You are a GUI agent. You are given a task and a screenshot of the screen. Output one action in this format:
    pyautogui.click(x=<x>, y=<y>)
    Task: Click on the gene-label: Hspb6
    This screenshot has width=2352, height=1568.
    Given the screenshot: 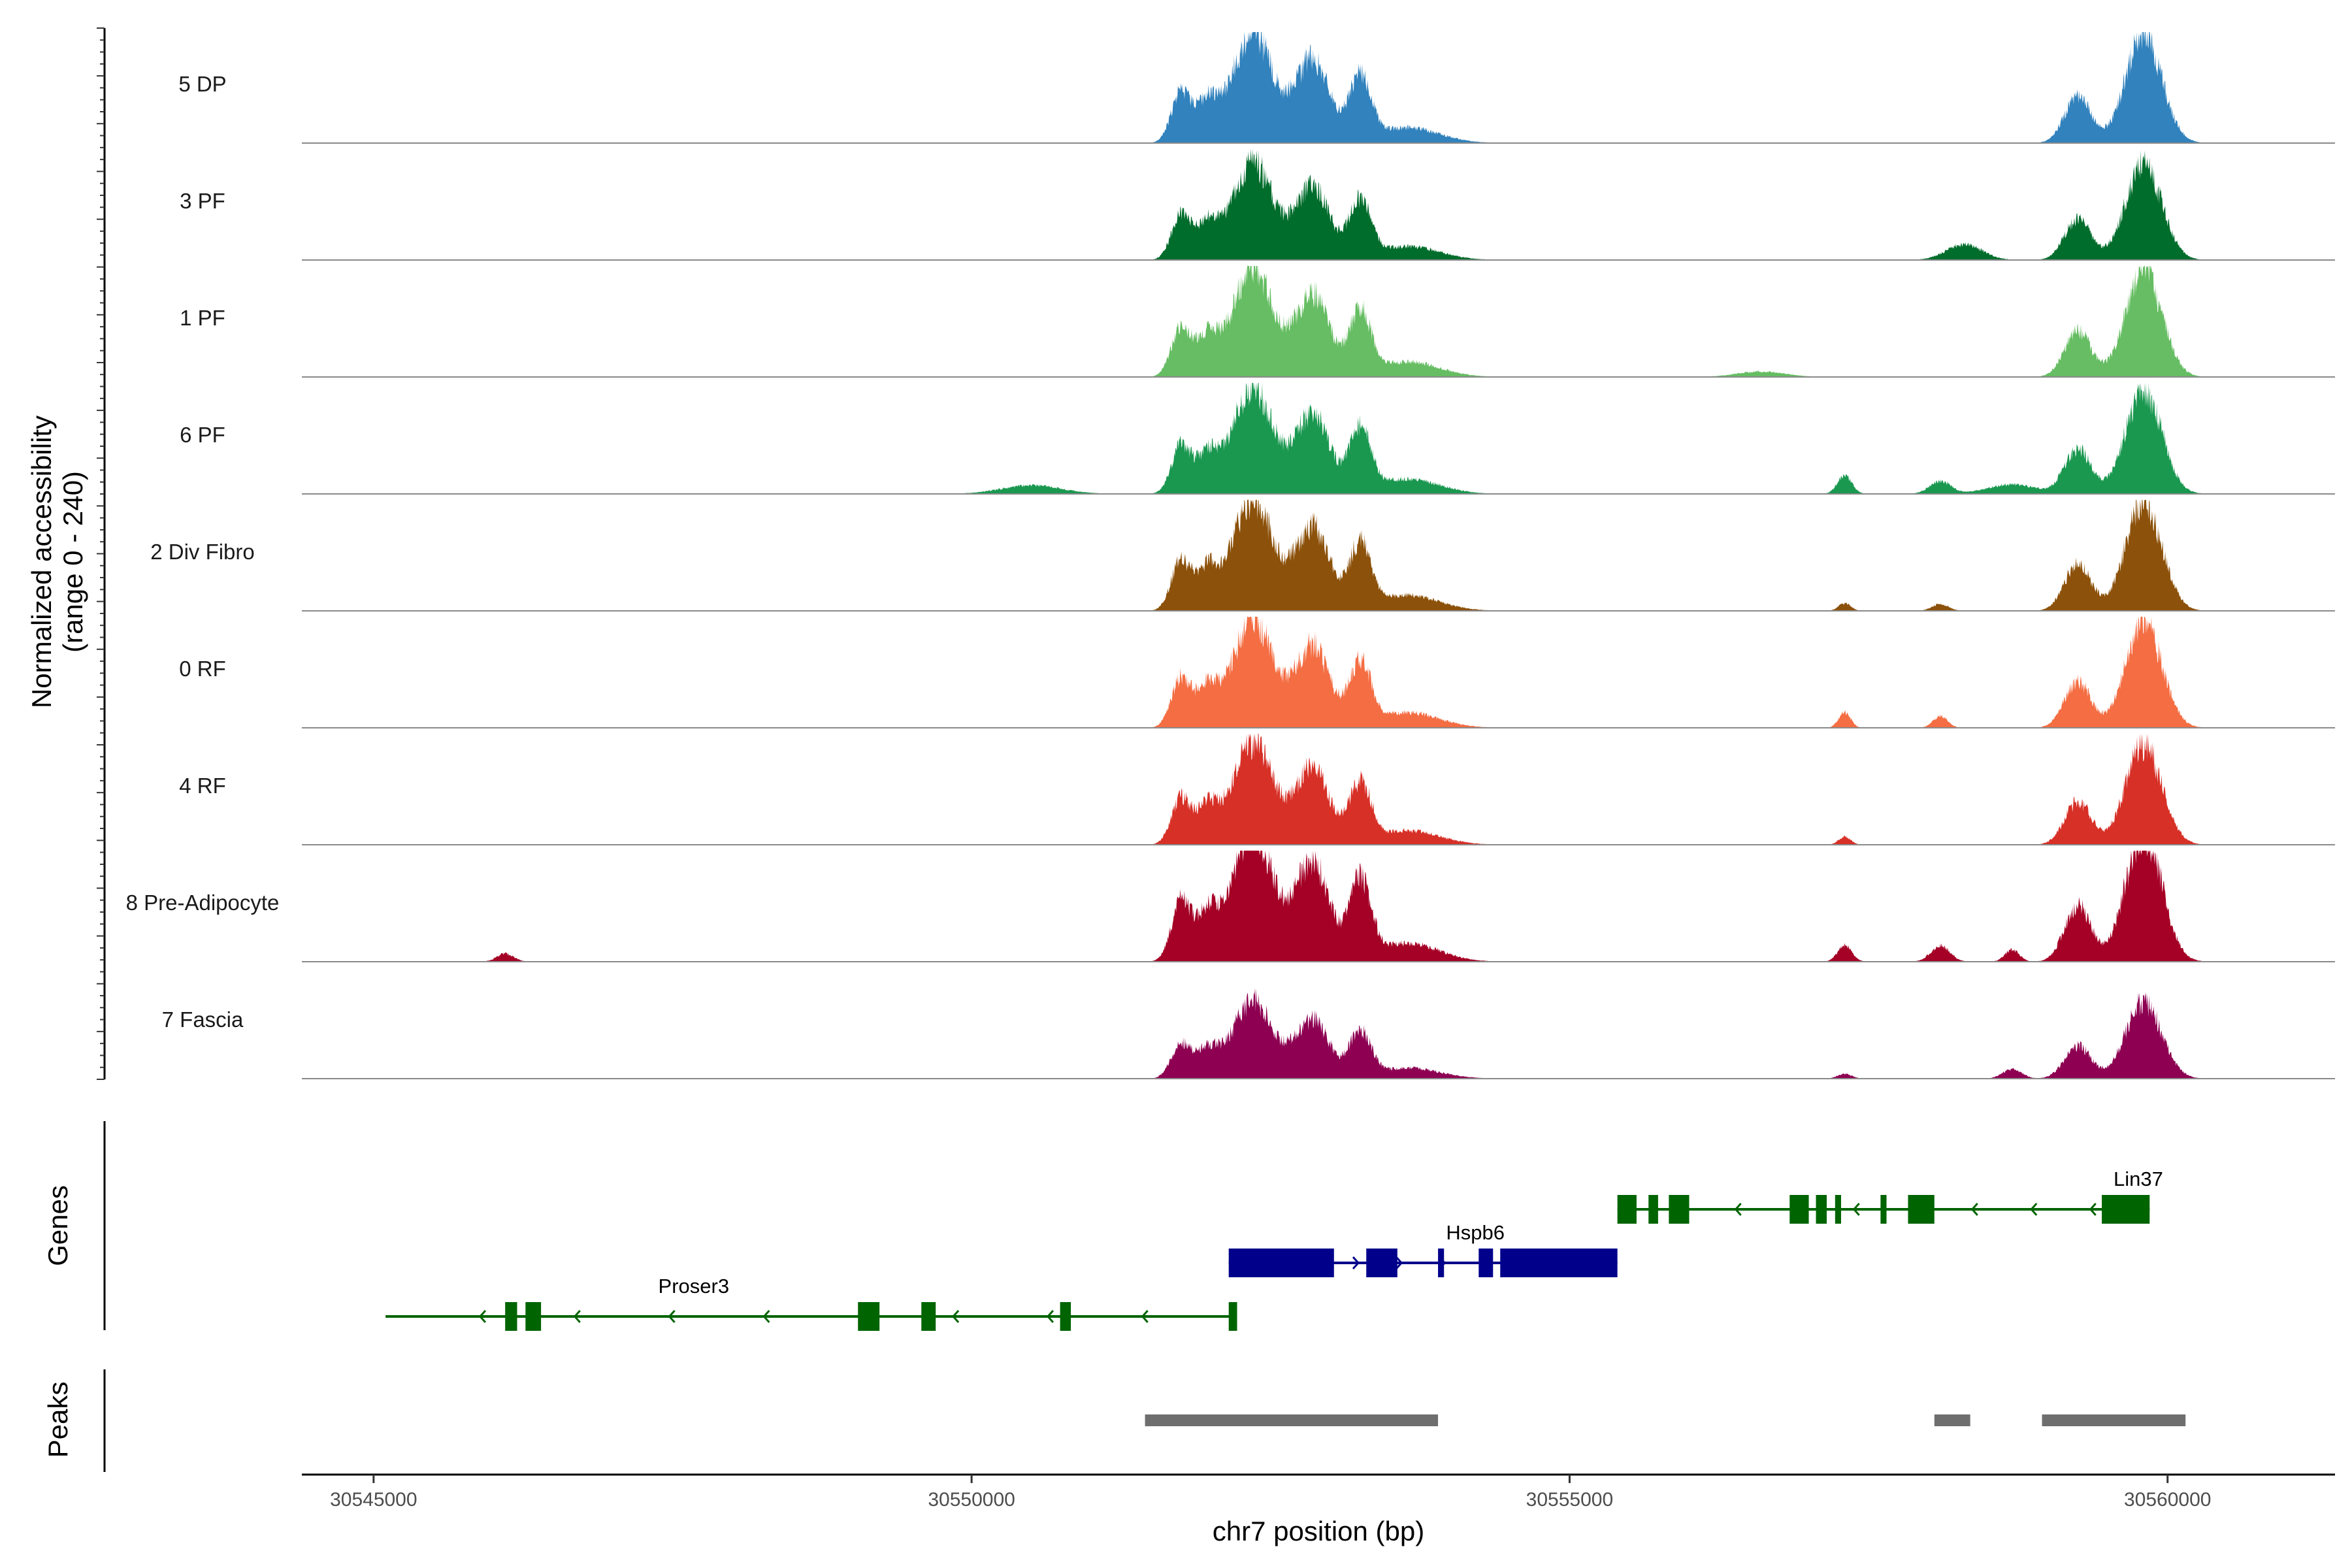 What is the action you would take?
    pyautogui.click(x=1475, y=1232)
    